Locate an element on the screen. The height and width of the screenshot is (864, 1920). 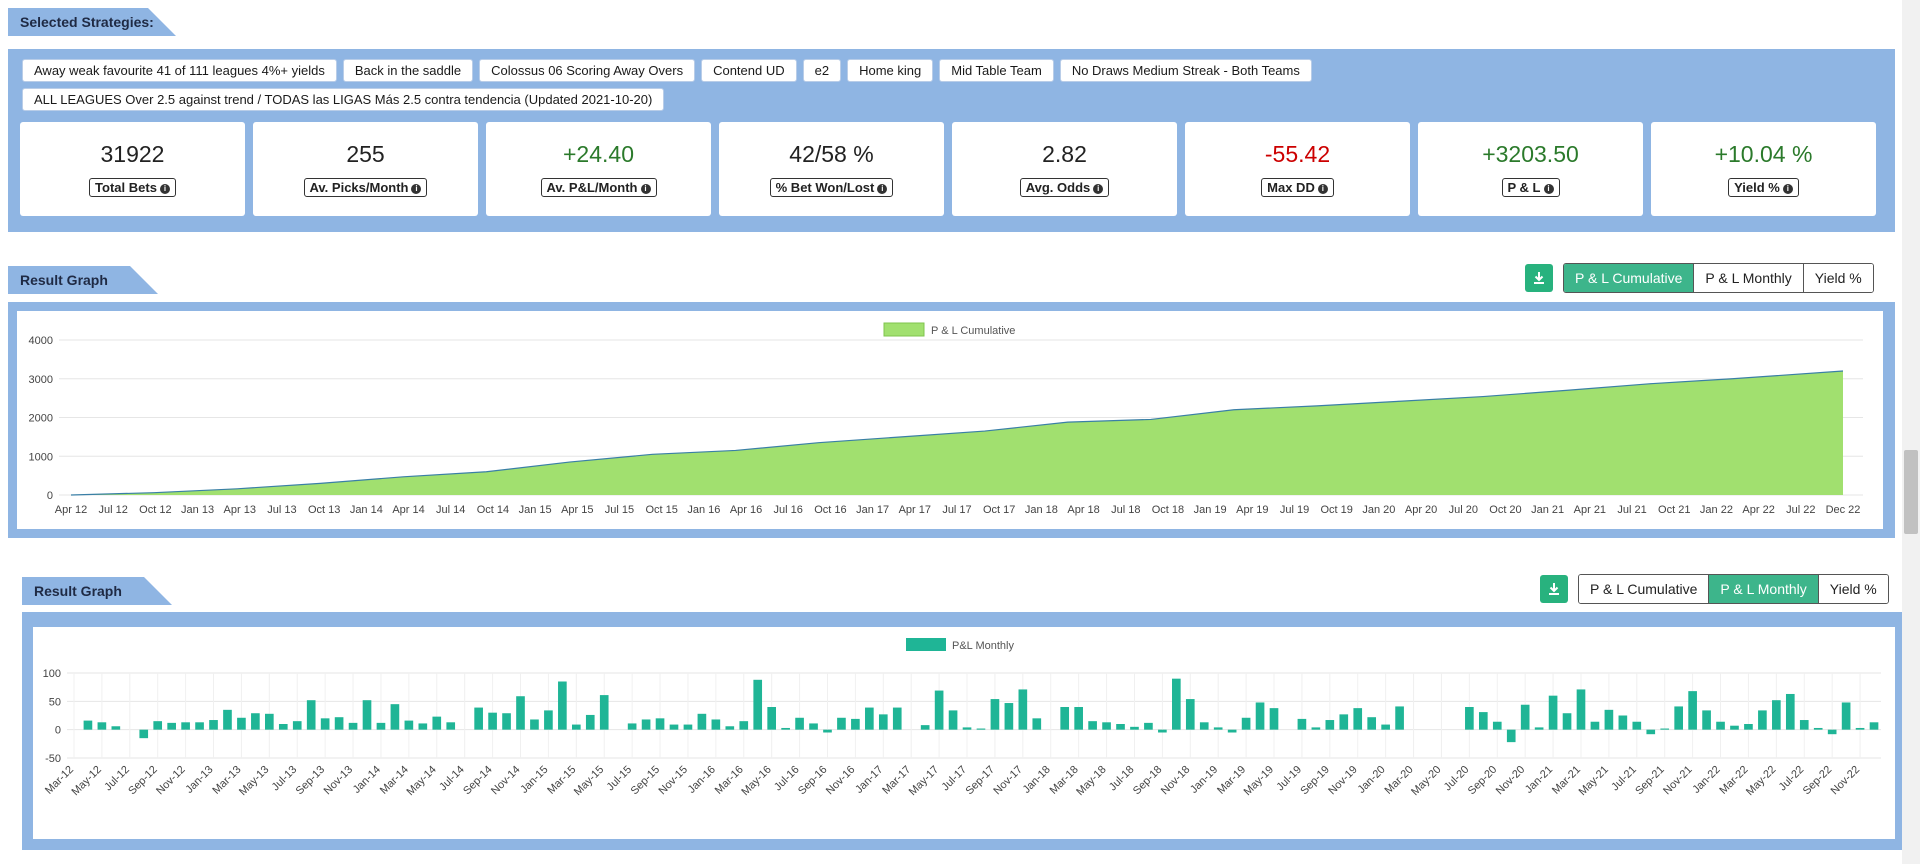
stat-label: Av. P&L/Month i is located at coordinates (598, 187).